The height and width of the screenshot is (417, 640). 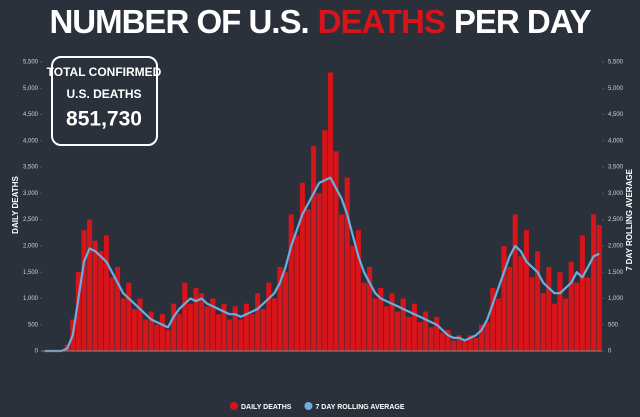 I want to click on callout-box, so click(x=104, y=101).